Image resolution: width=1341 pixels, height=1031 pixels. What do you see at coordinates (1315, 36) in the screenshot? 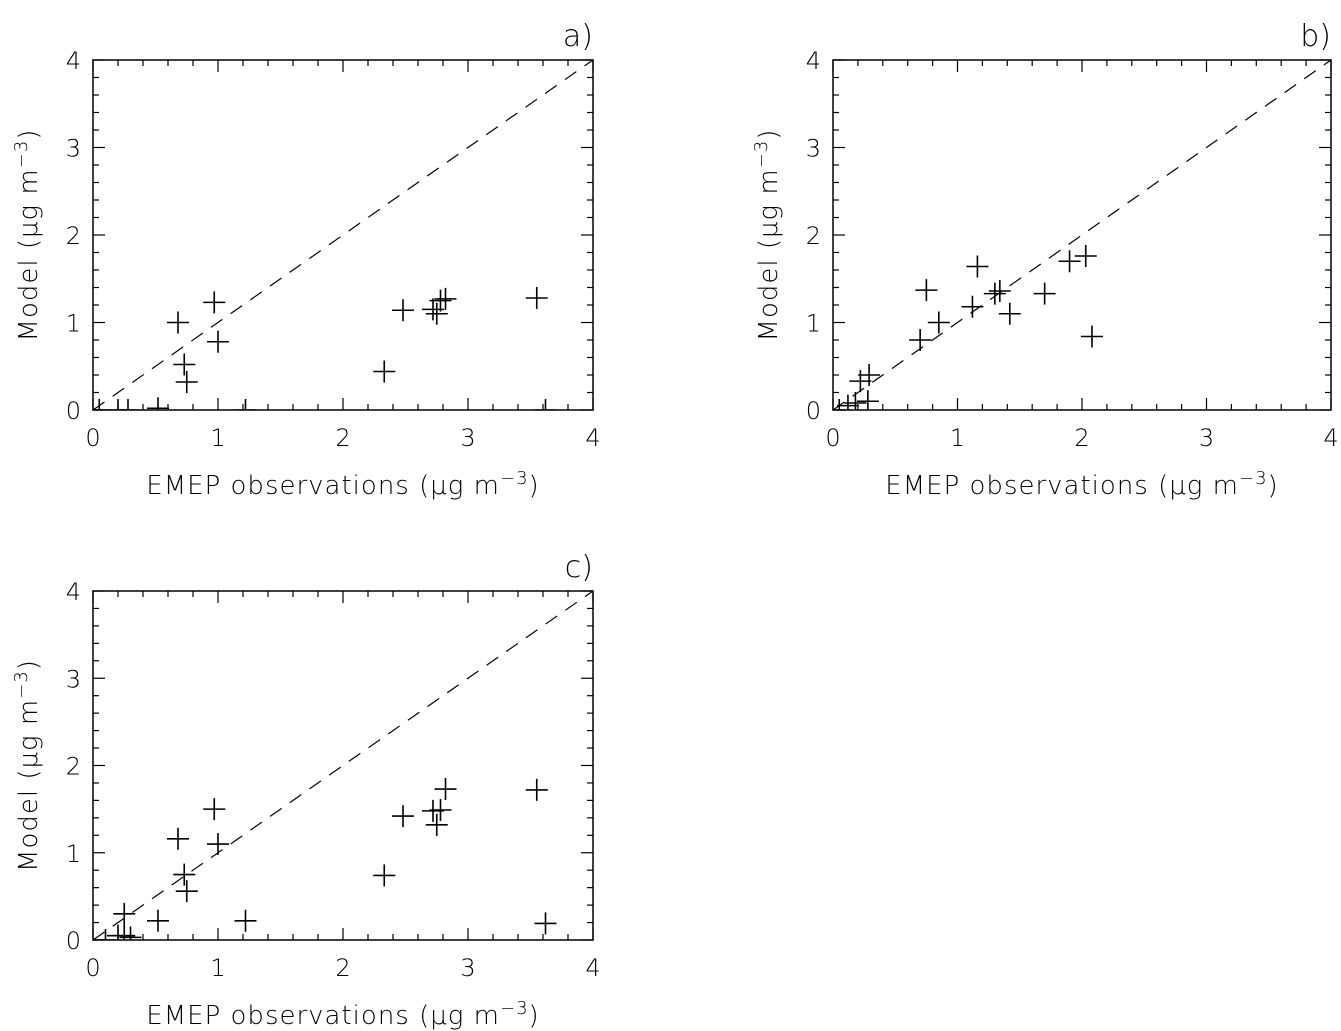
I see `panel-label: b)` at bounding box center [1315, 36].